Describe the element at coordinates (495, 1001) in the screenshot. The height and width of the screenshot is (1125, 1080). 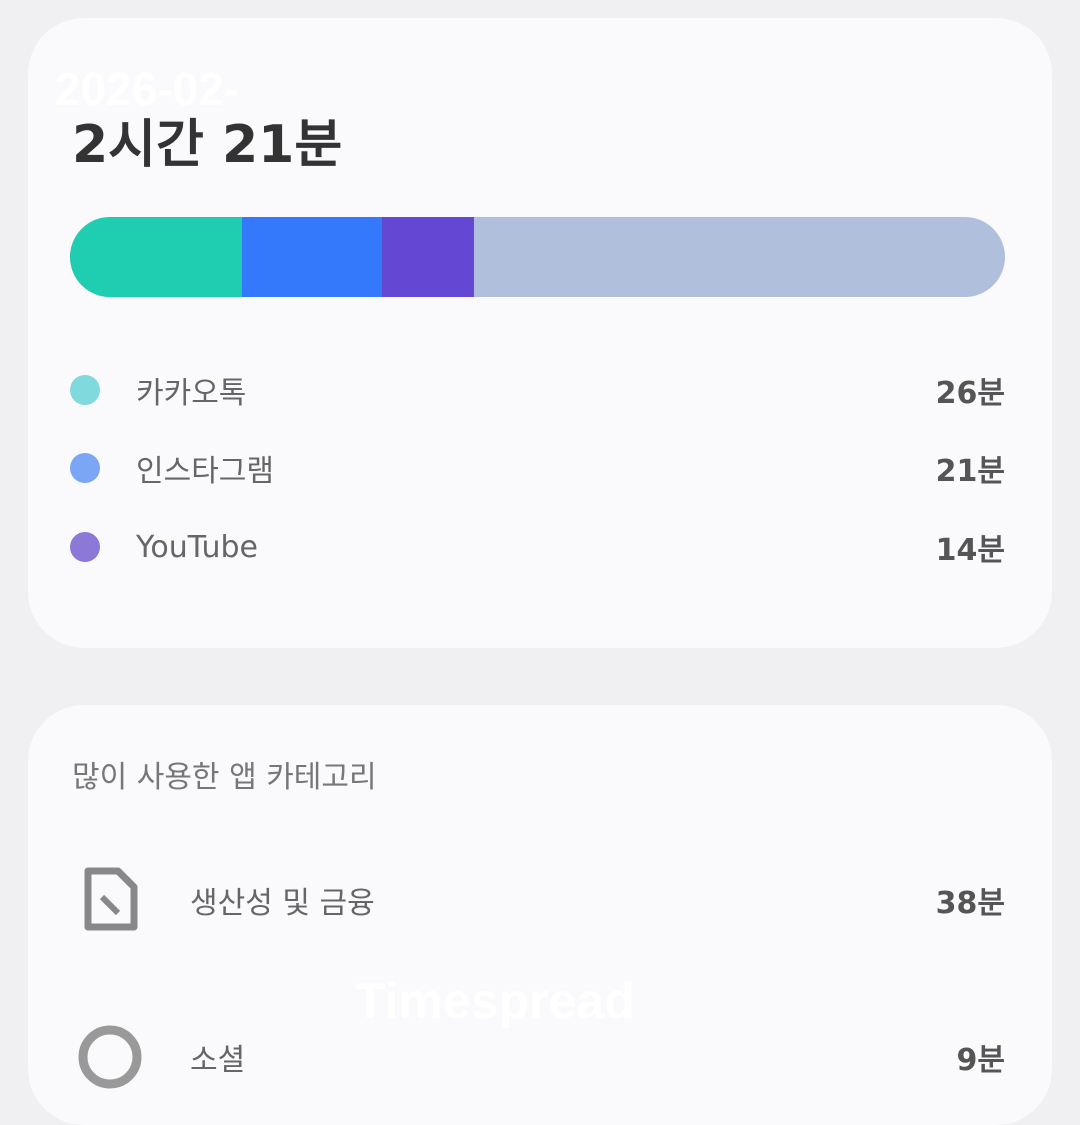
I see `watermark: Timespread` at that location.